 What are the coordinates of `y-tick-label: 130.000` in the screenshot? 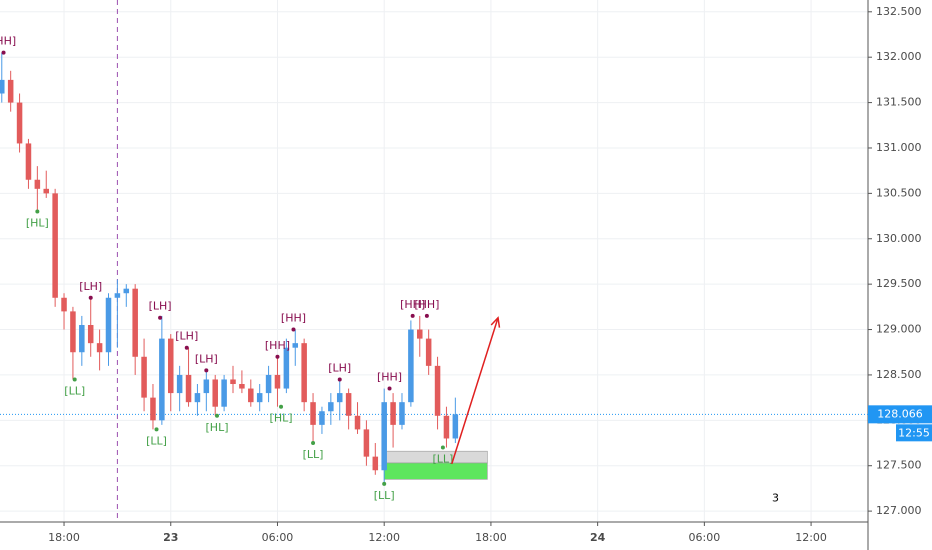 It's located at (899, 238).